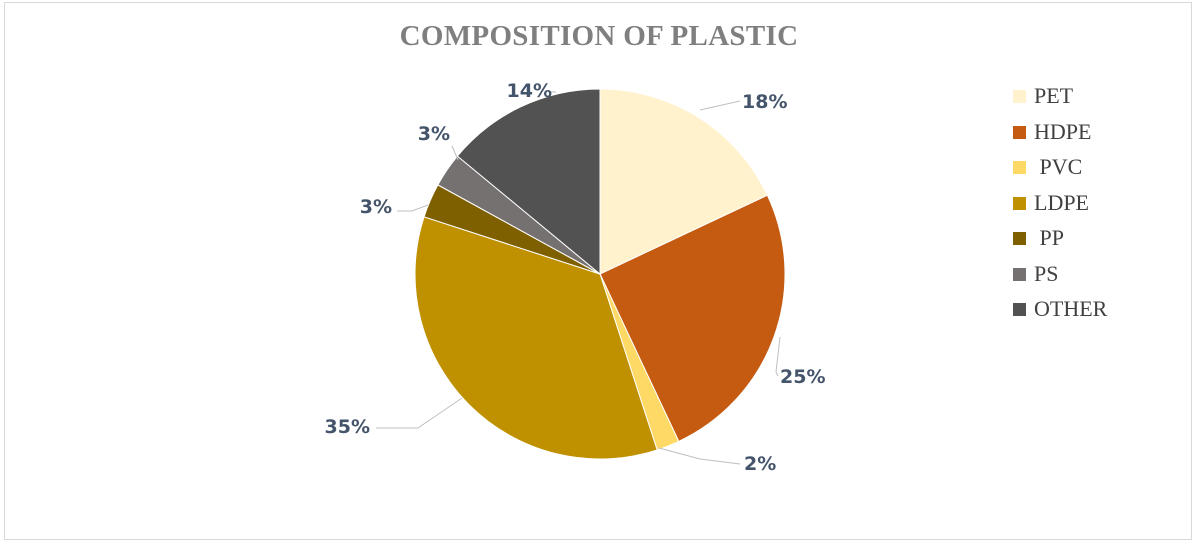 The image size is (1198, 544). I want to click on leader-line-ps, so click(455, 153).